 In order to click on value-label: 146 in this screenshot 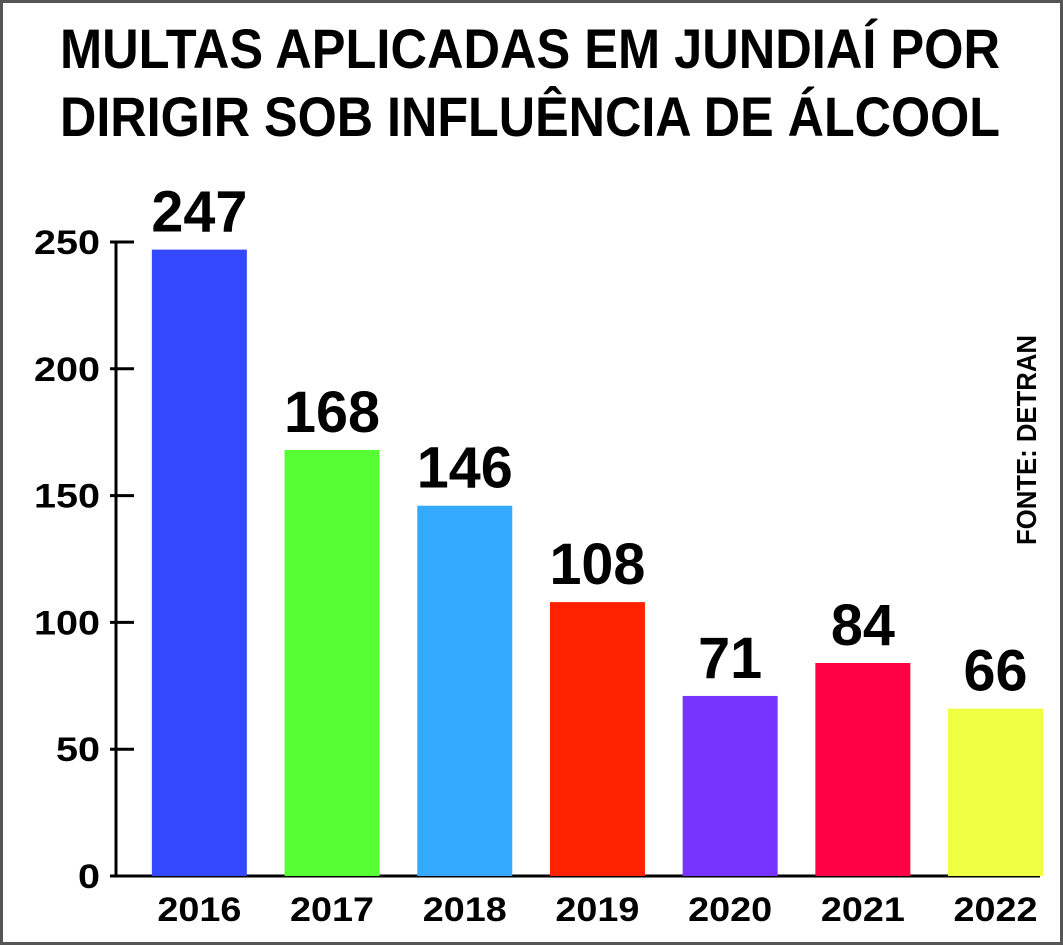, I will do `click(465, 468)`.